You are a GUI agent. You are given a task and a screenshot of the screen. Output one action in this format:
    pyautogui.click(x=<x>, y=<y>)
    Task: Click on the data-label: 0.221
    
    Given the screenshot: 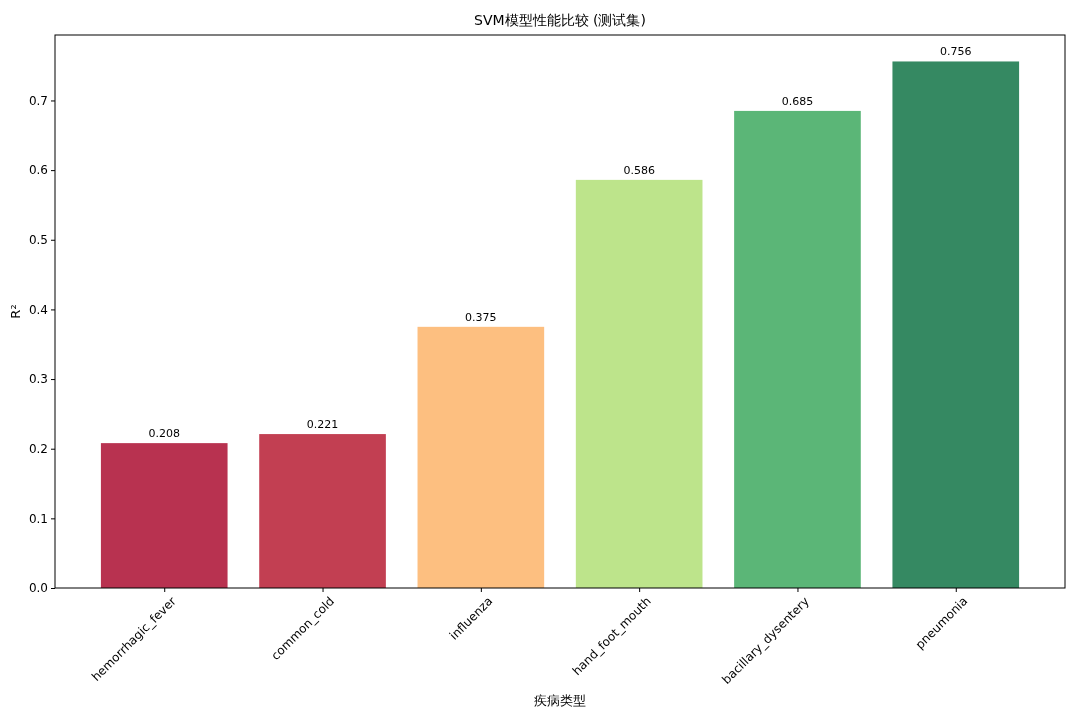 What is the action you would take?
    pyautogui.click(x=322, y=425)
    